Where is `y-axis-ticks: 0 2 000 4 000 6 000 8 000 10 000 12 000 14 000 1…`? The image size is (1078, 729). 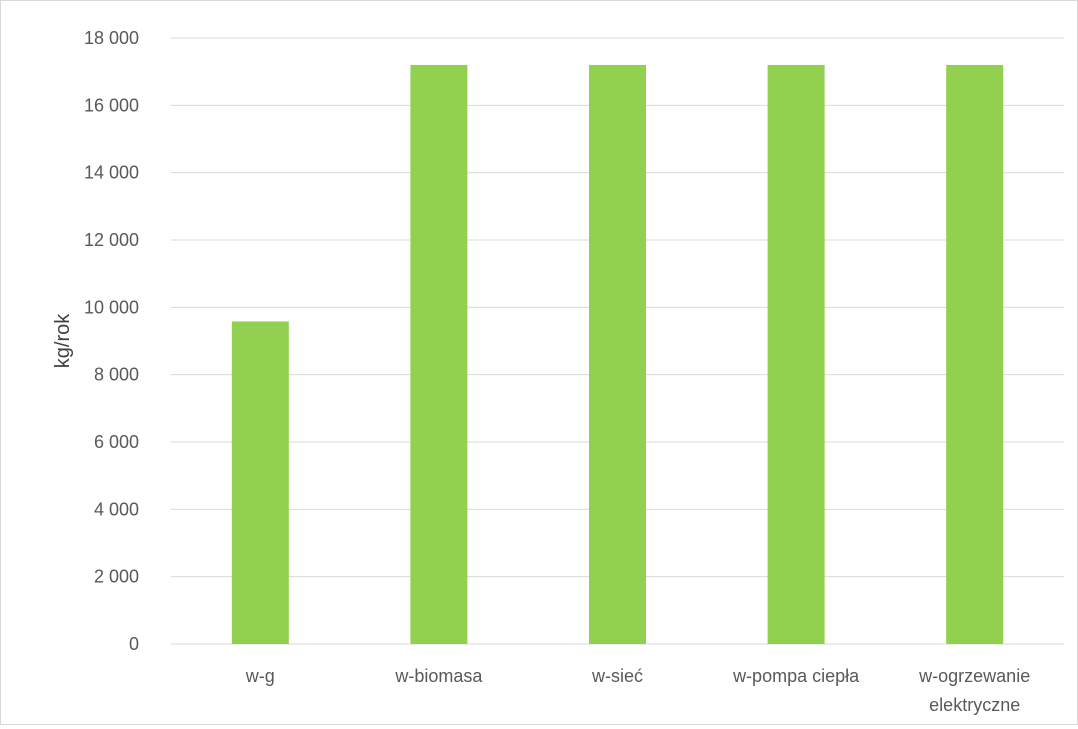
y-axis-ticks: 0 2 000 4 000 6 000 8 000 10 000 12 000 14 000 1… is located at coordinates (111, 341).